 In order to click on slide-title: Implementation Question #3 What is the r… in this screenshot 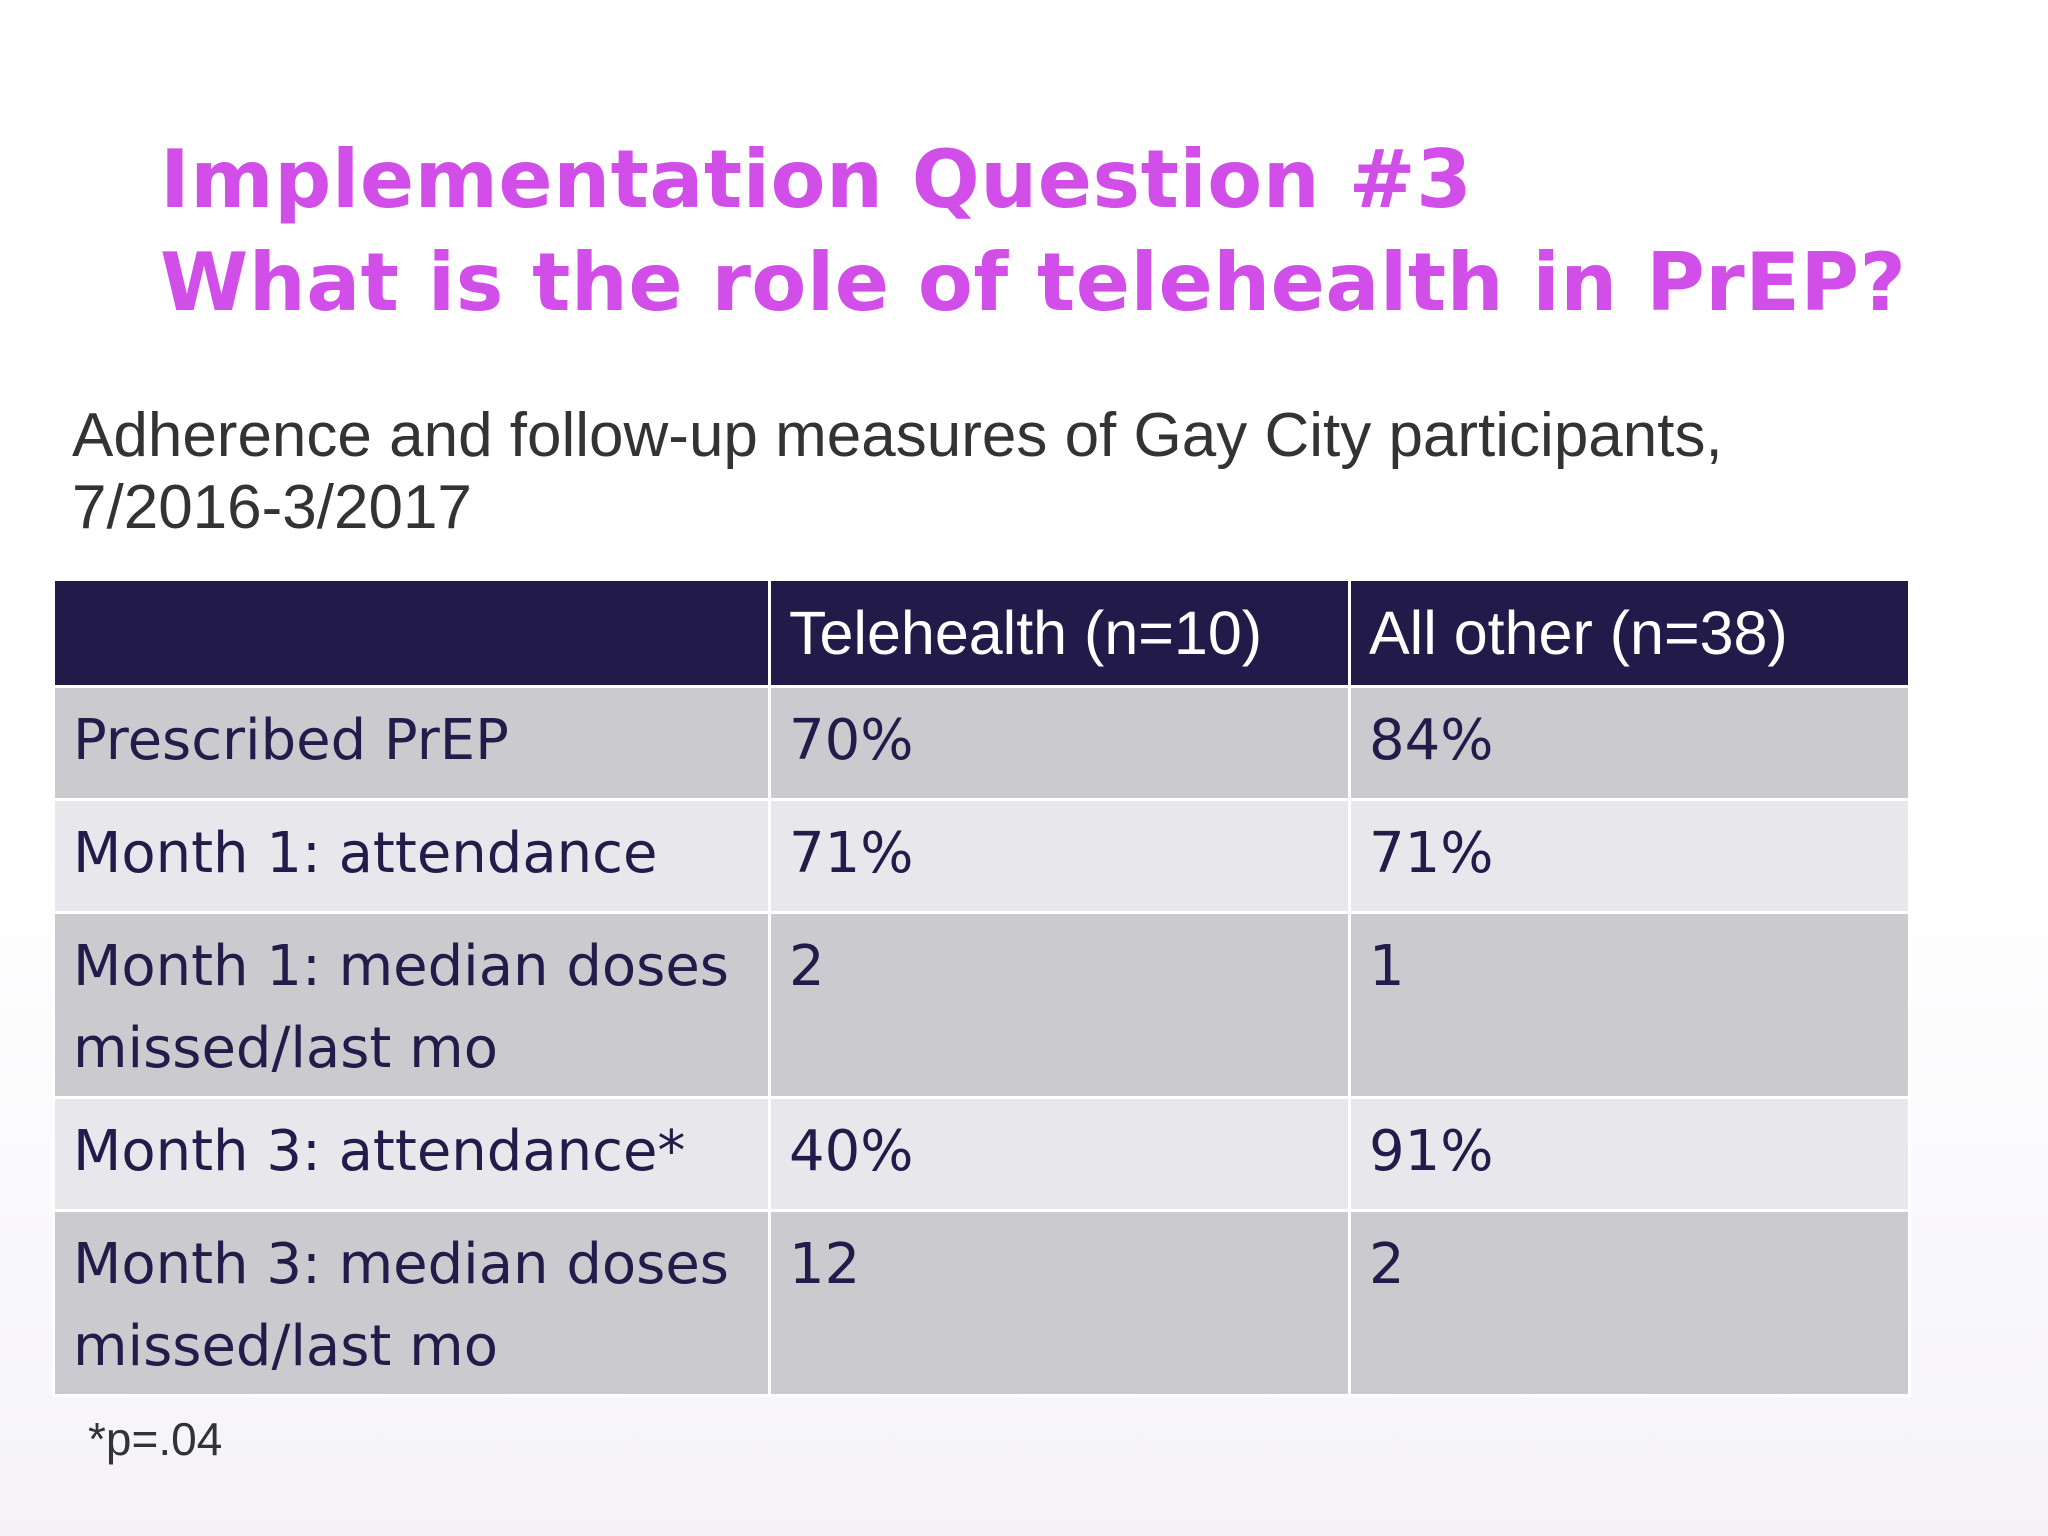, I will do `click(1033, 231)`.